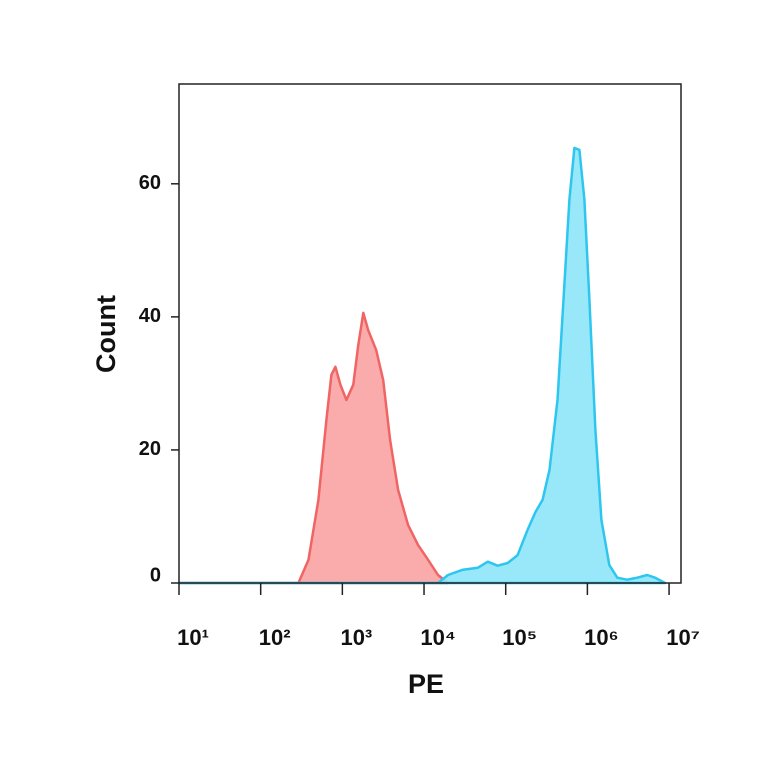 This screenshot has height=764, width=764. I want to click on histogram-area, so click(313, 448).